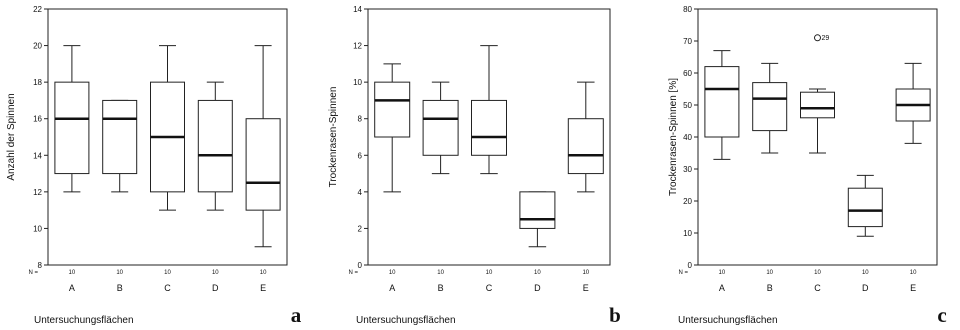  Describe the element at coordinates (826, 38) in the screenshot. I see `outlier-label: 29` at that location.